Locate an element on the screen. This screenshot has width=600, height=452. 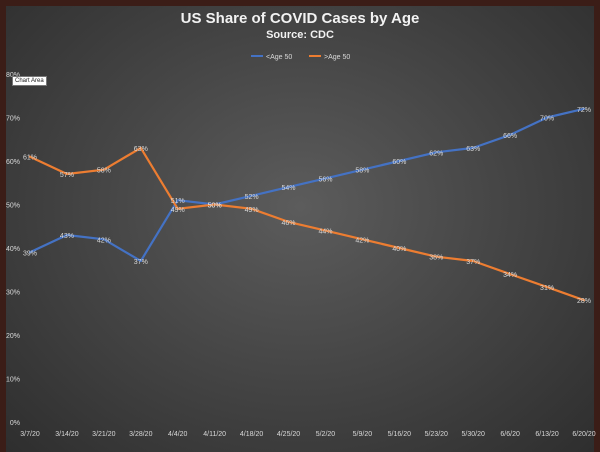
over-50-data-label: 40% is located at coordinates (399, 249).